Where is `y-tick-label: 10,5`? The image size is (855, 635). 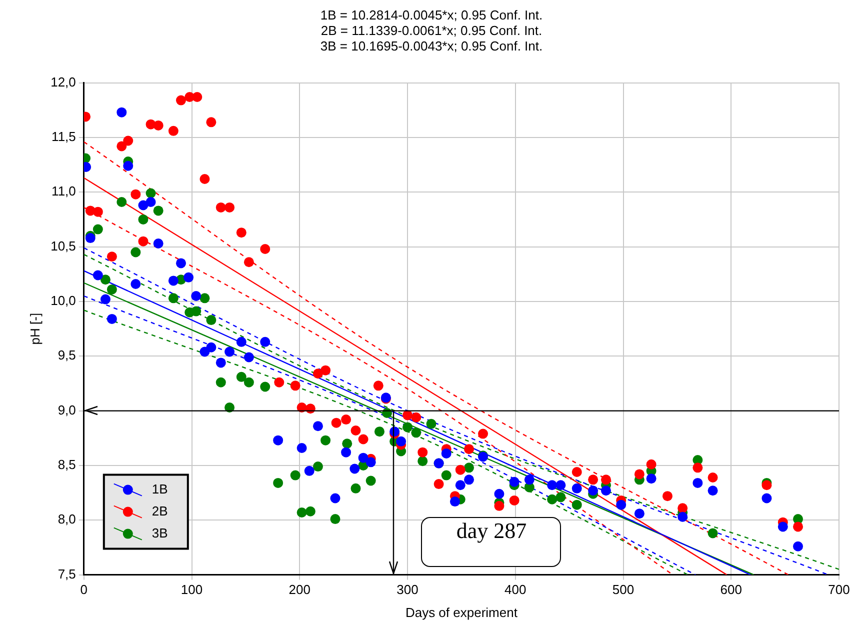
y-tick-label: 10,5 is located at coordinates (63, 246).